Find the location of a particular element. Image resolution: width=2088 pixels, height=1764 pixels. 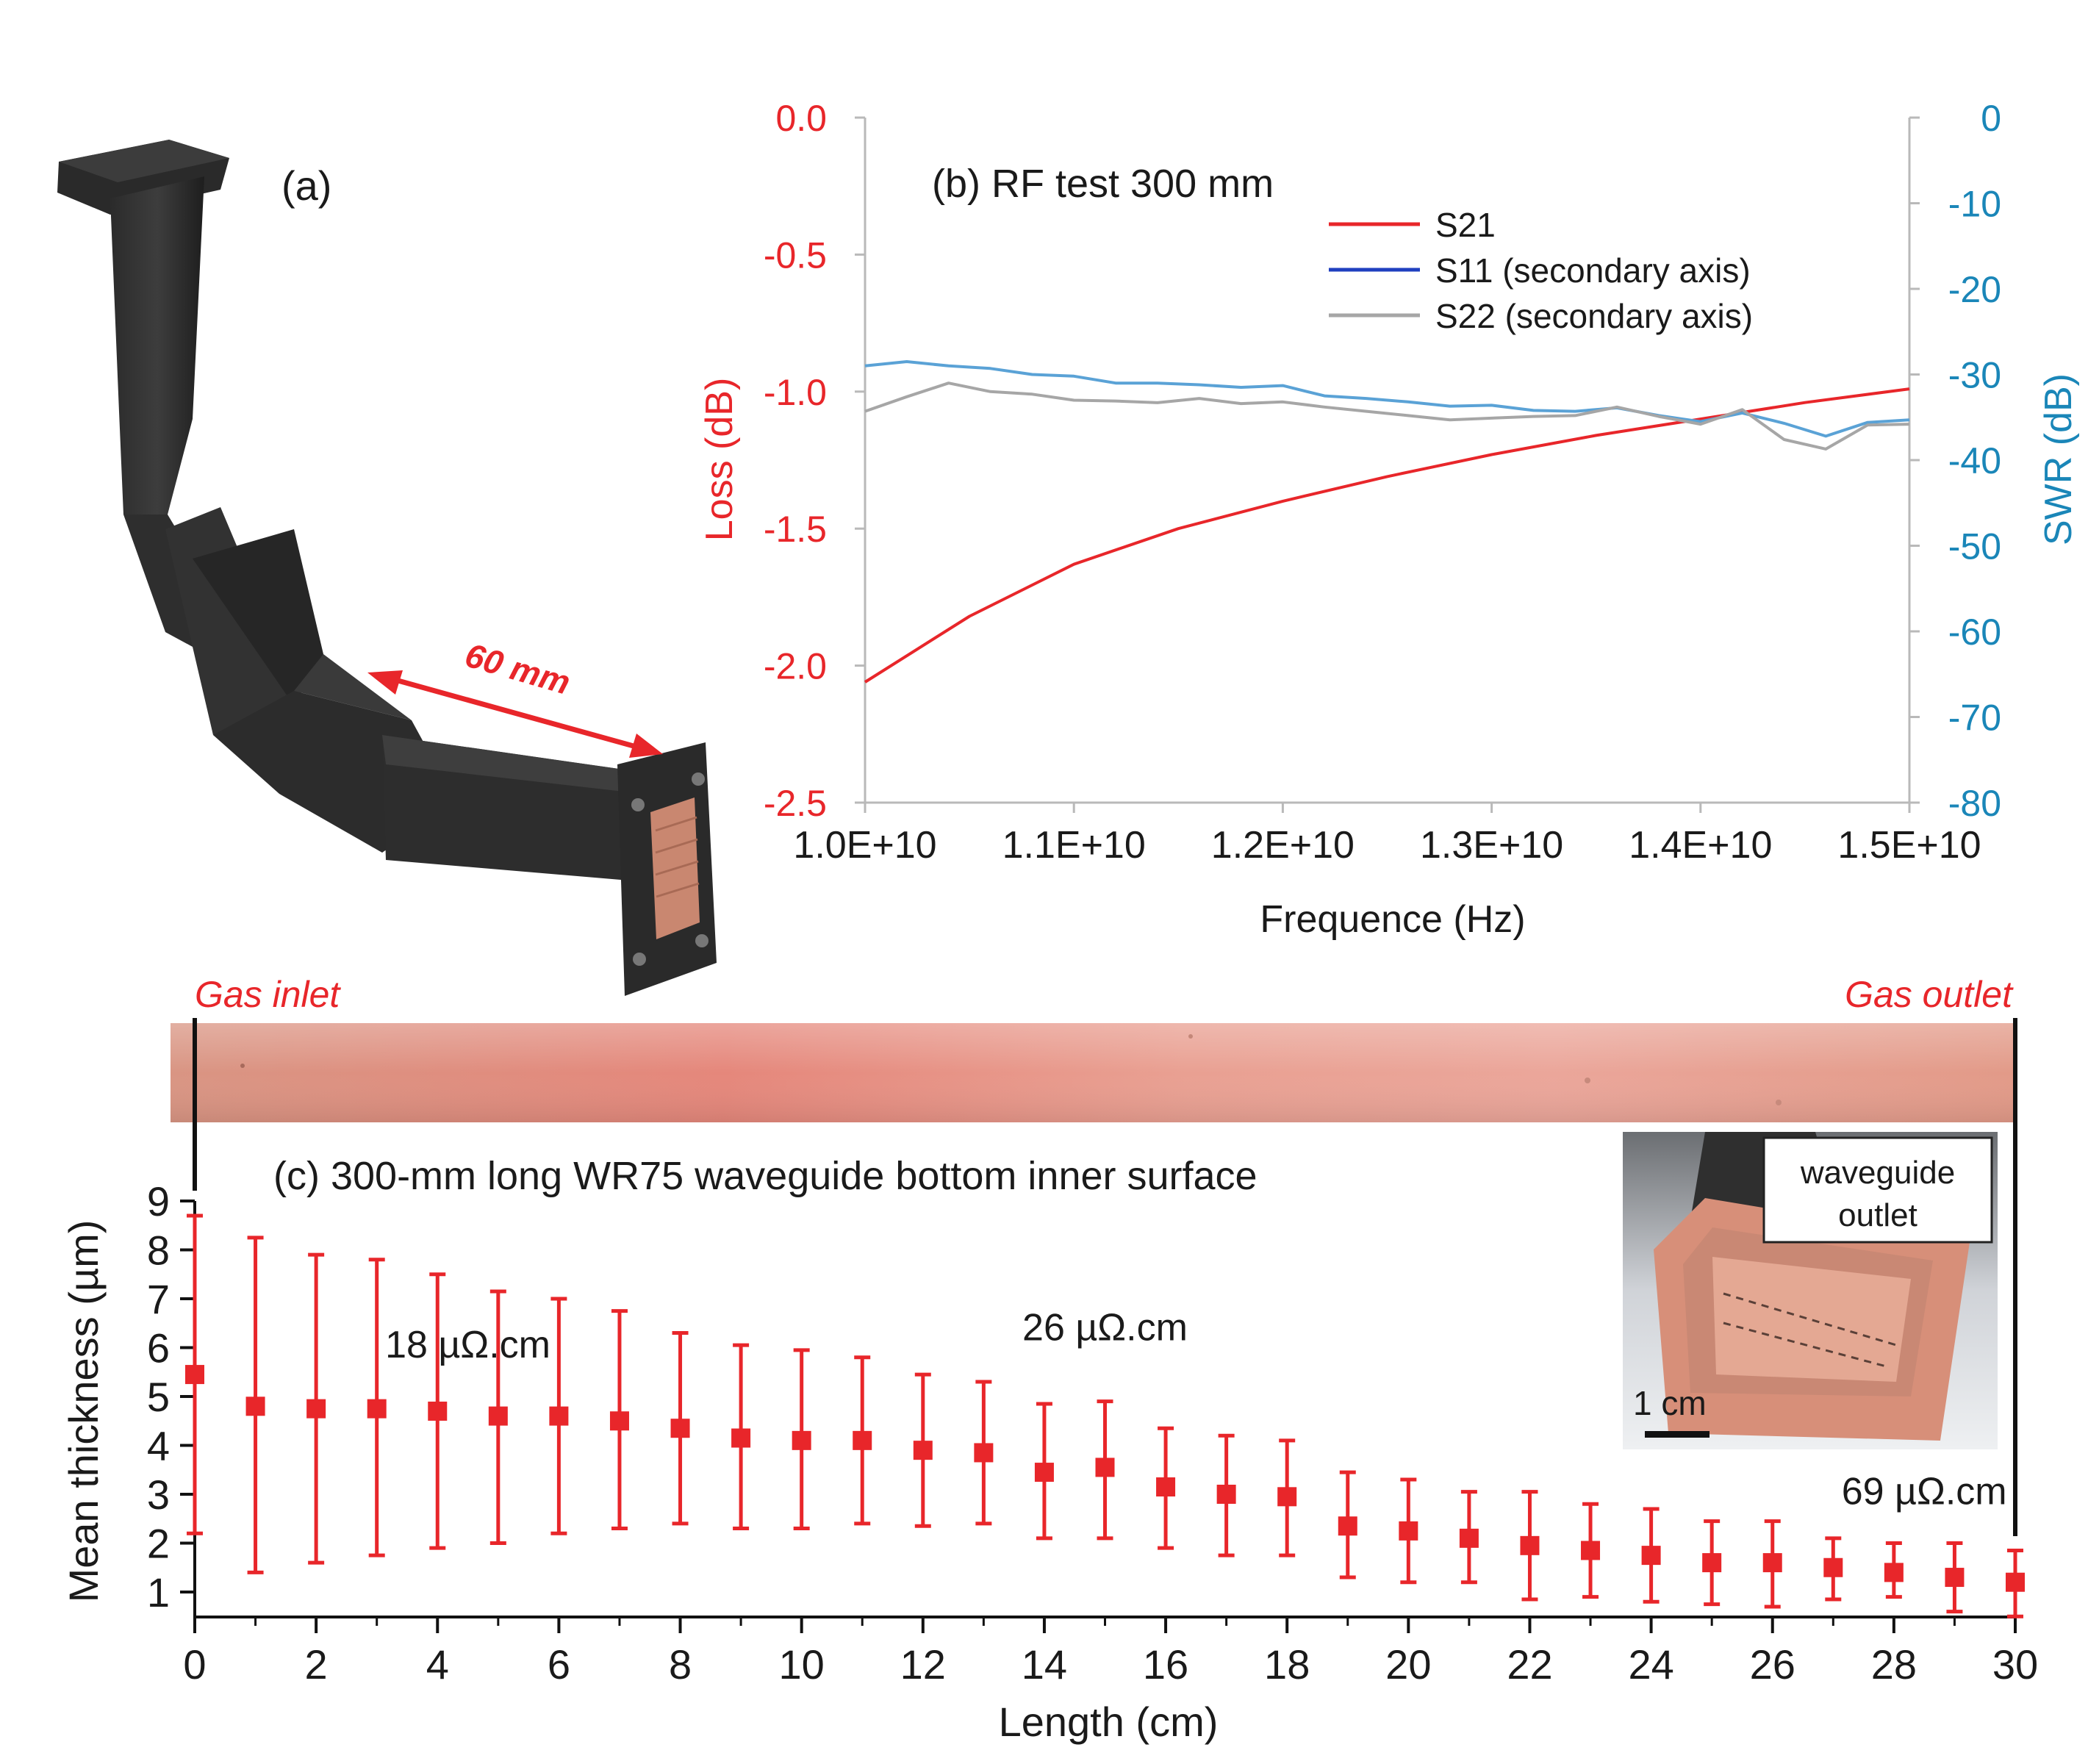

chart-b-series-s11-line is located at coordinates (1387, 399).